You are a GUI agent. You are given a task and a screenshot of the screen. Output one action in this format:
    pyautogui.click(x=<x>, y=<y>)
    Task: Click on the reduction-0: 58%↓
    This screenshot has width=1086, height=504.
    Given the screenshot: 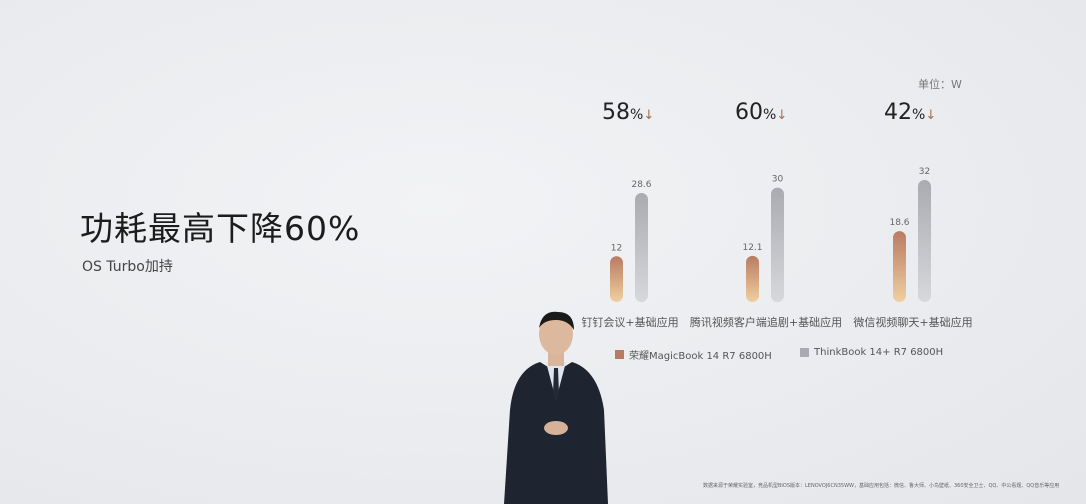 What is the action you would take?
    pyautogui.click(x=628, y=112)
    